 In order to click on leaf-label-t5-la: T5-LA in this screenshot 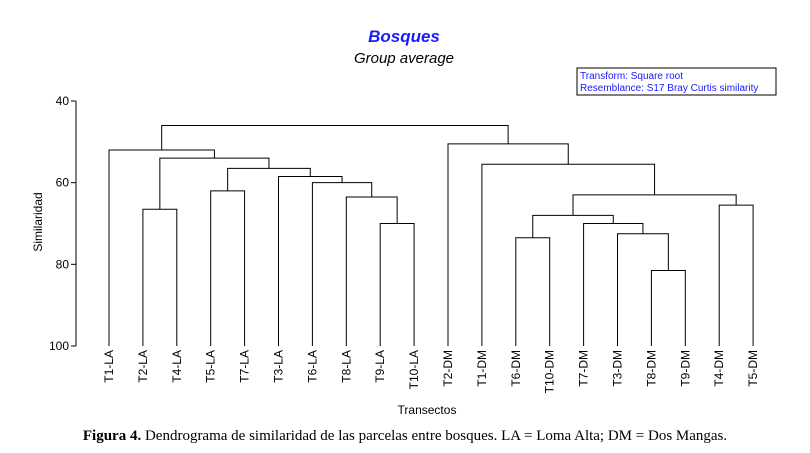, I will do `click(211, 366)`.